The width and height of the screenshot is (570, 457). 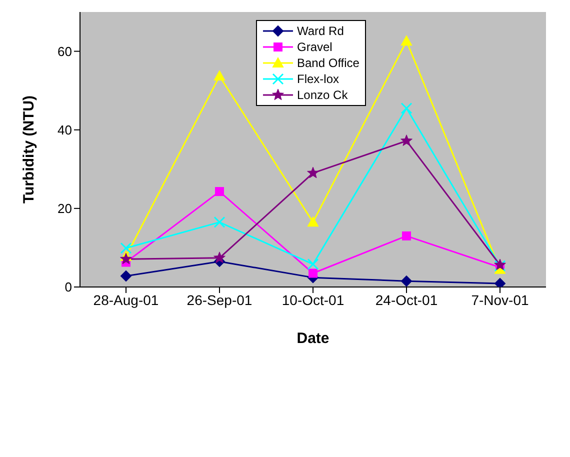 I want to click on x-axis-title: Date, so click(x=313, y=338).